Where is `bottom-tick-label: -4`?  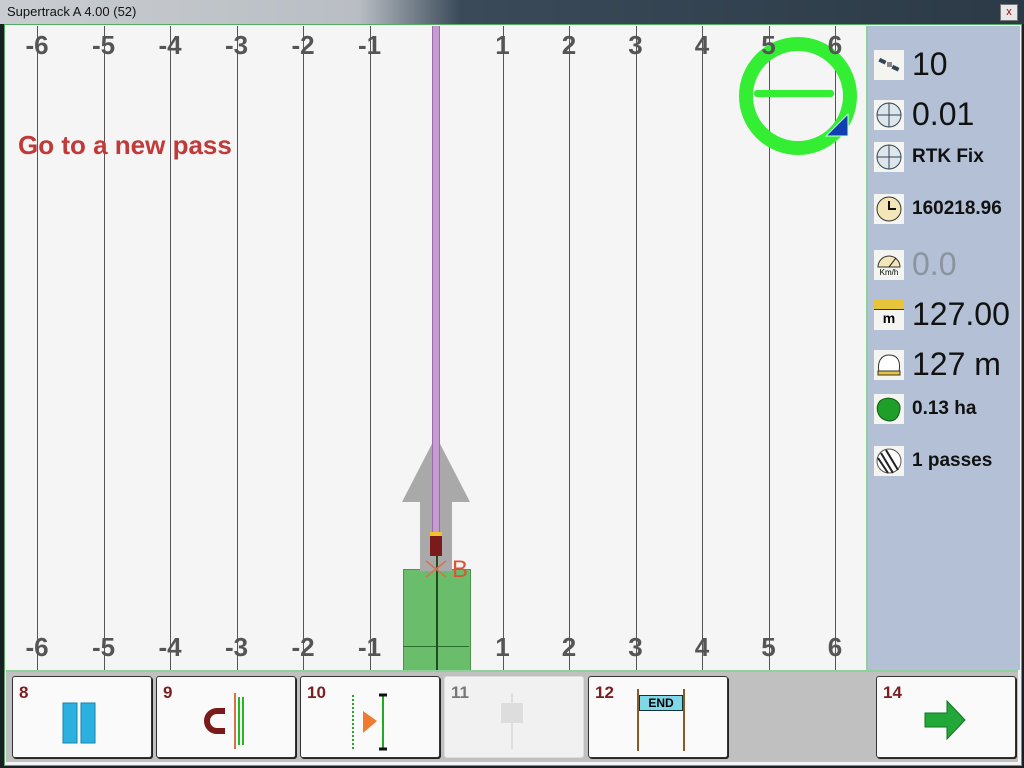
bottom-tick-label: -4 is located at coordinates (170, 647).